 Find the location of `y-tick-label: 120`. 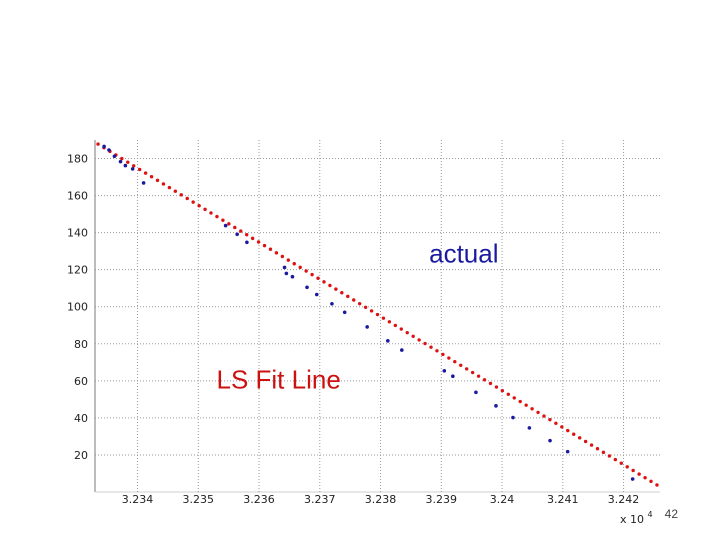

y-tick-label: 120 is located at coordinates (77, 270).